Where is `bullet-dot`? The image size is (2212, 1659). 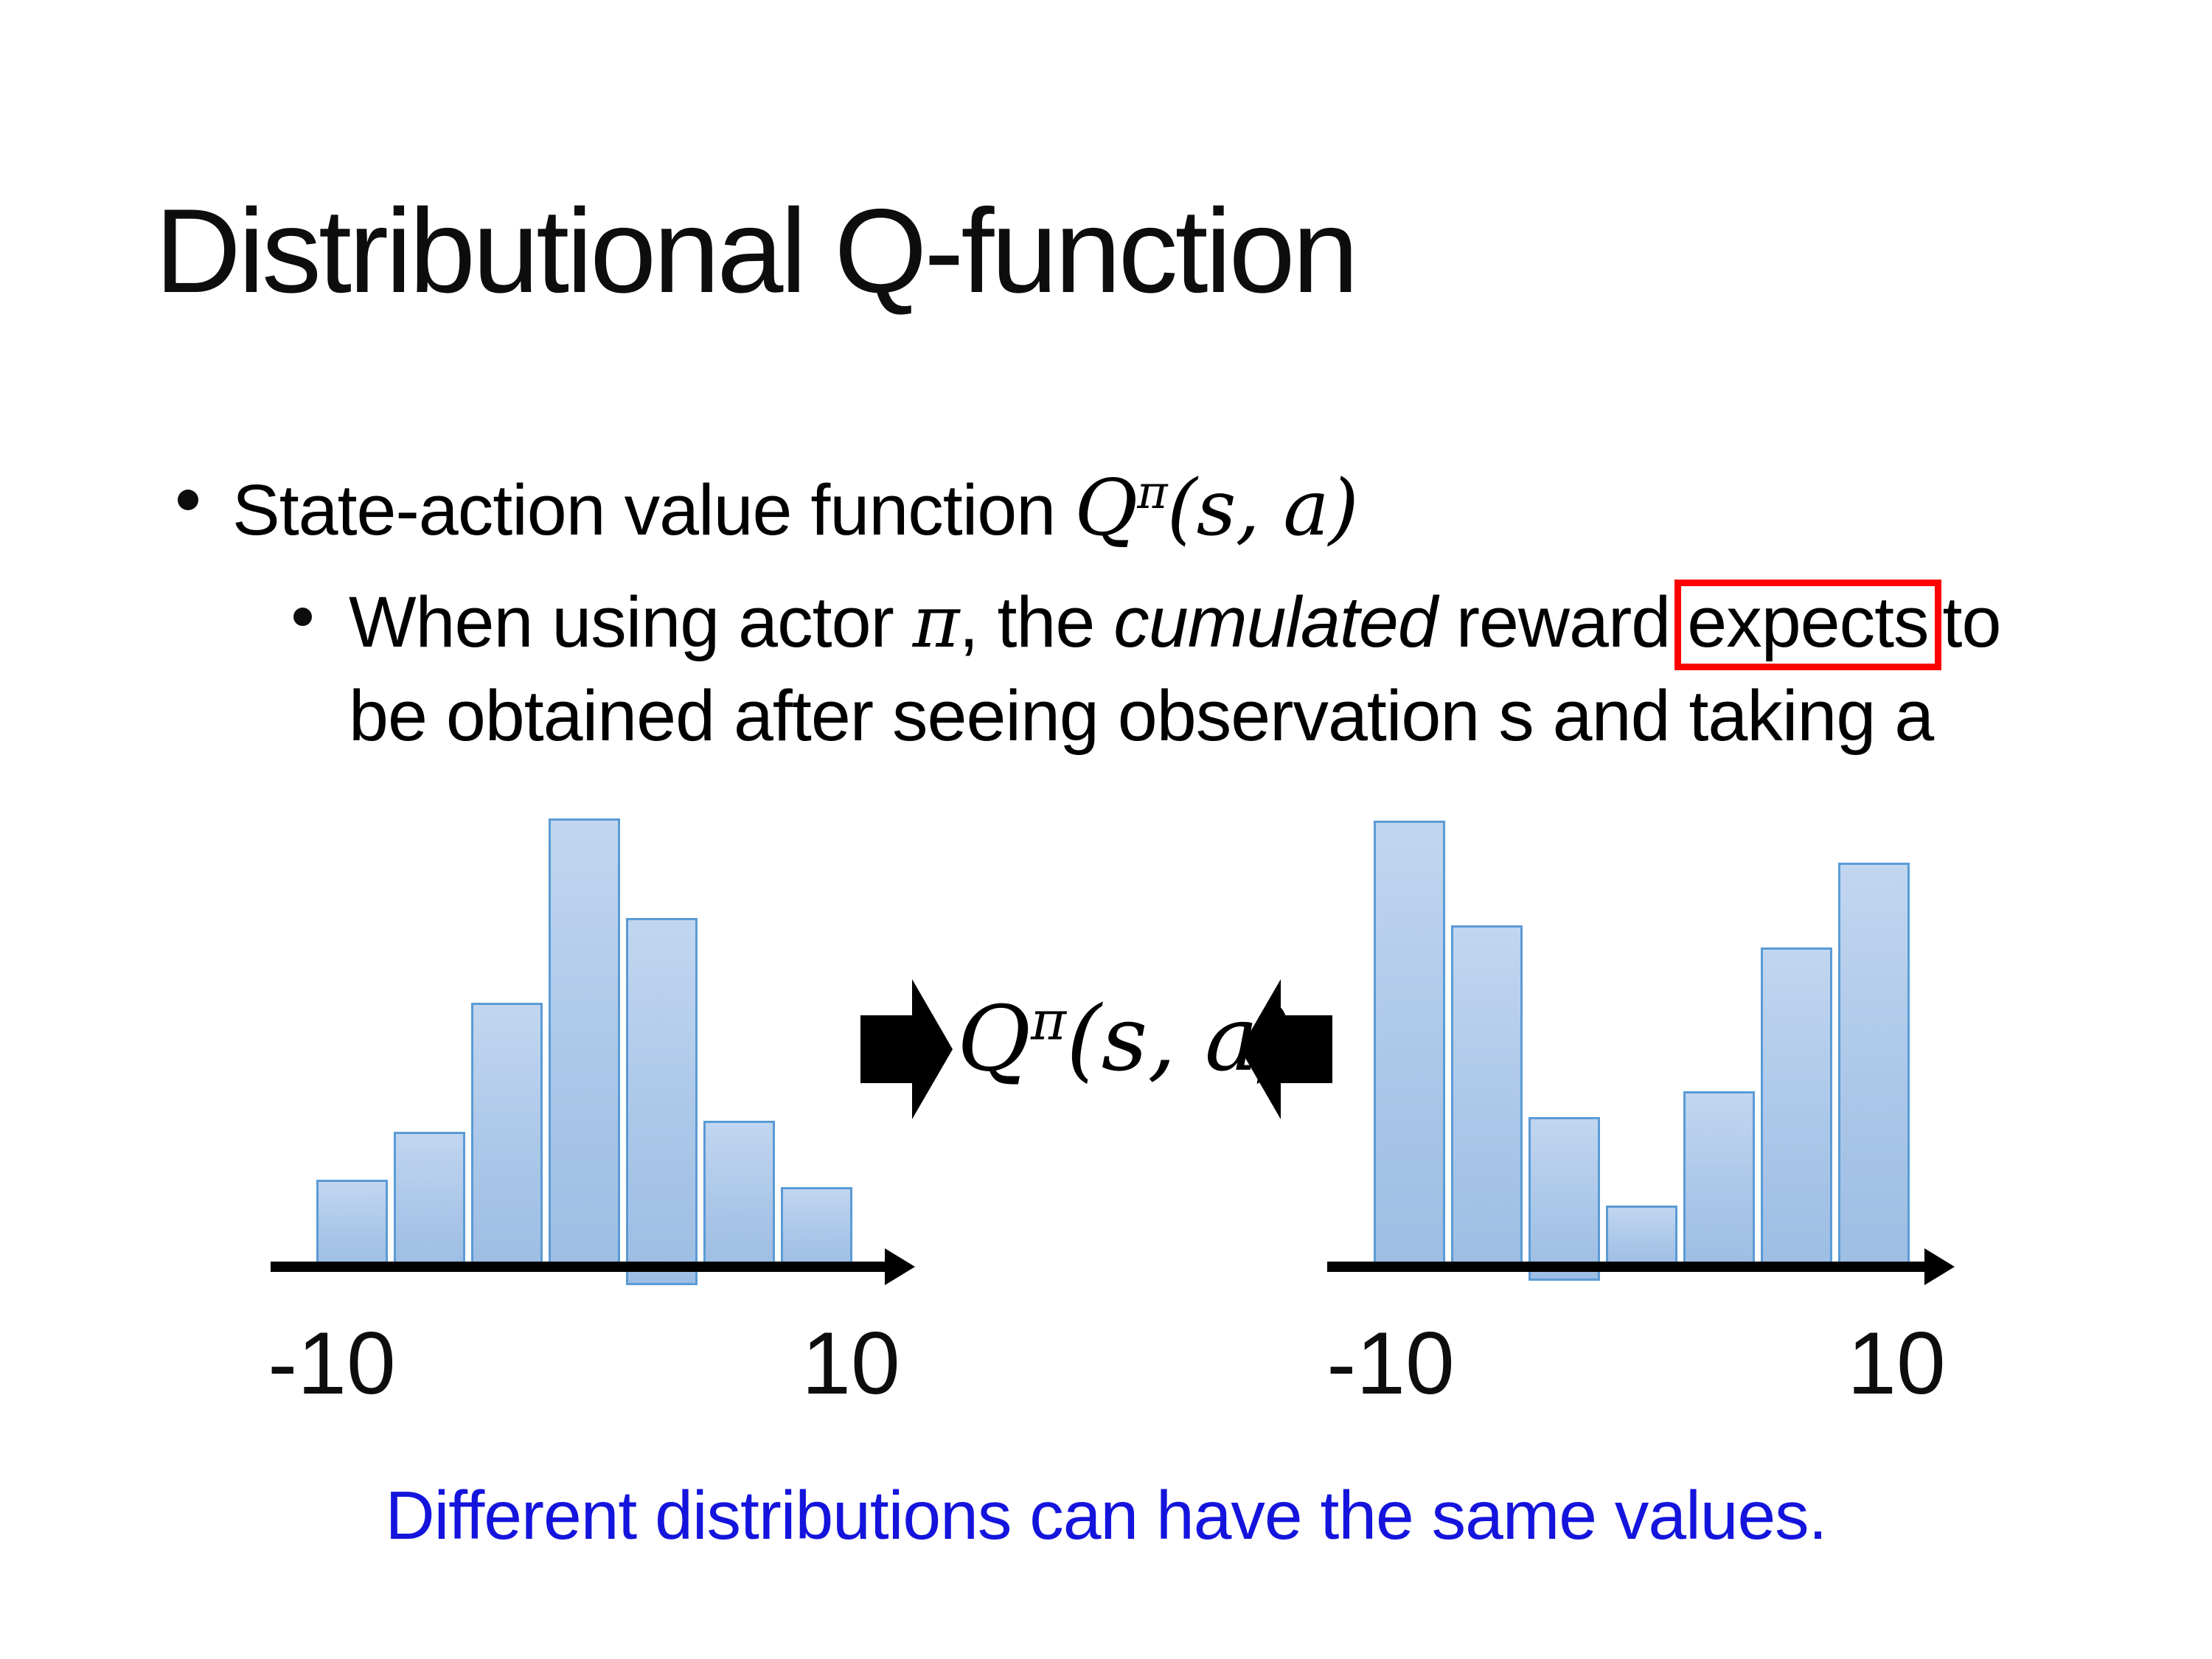
bullet-dot is located at coordinates (188, 500).